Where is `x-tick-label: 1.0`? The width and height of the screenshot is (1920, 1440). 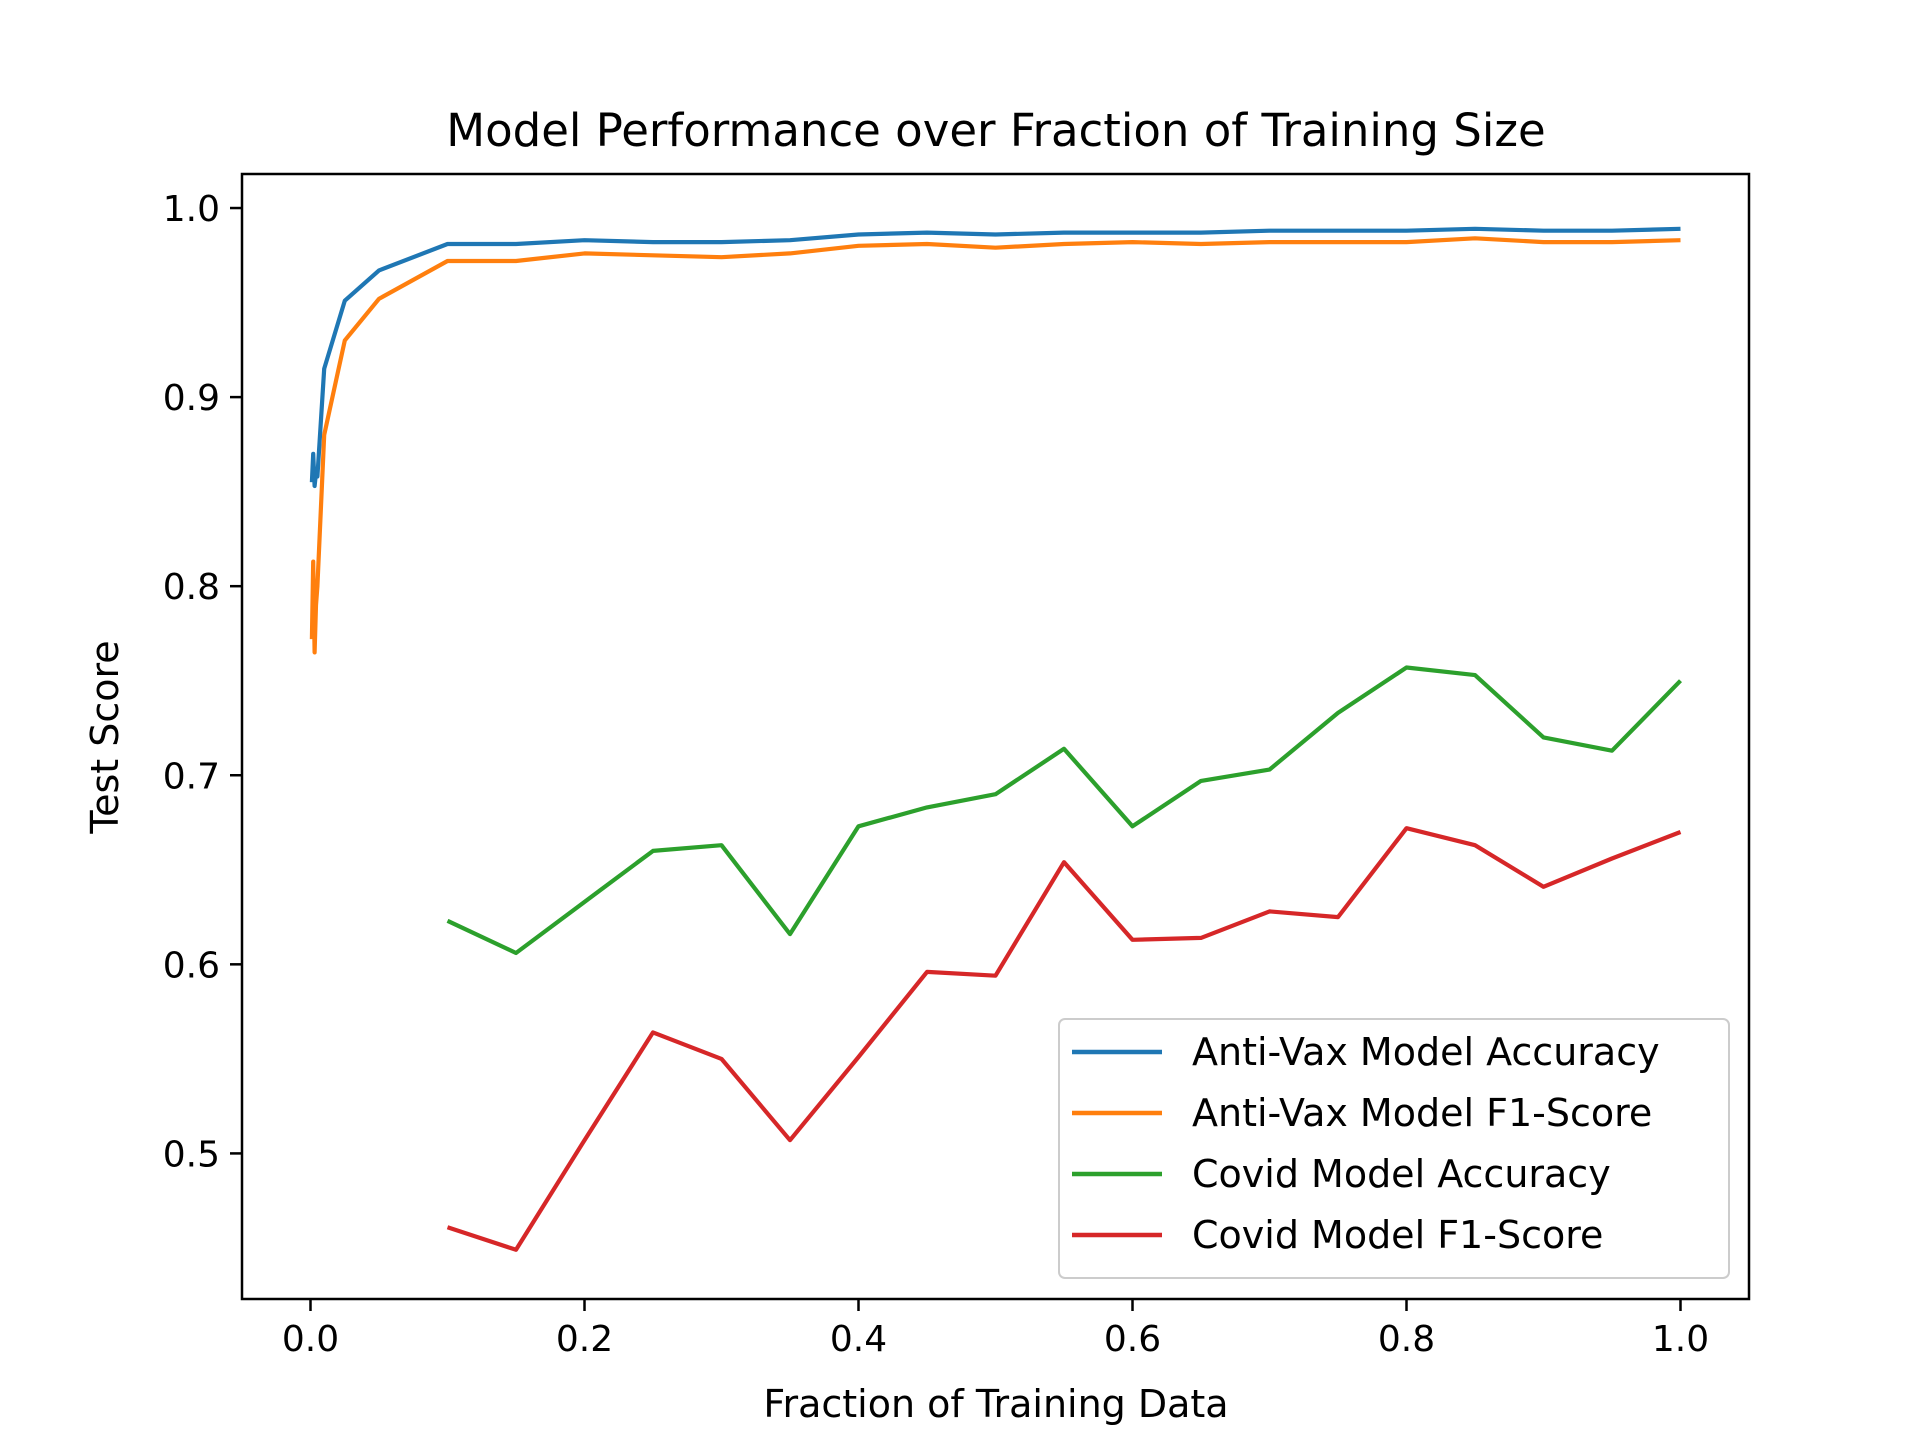
x-tick-label: 1.0 is located at coordinates (1680, 1339).